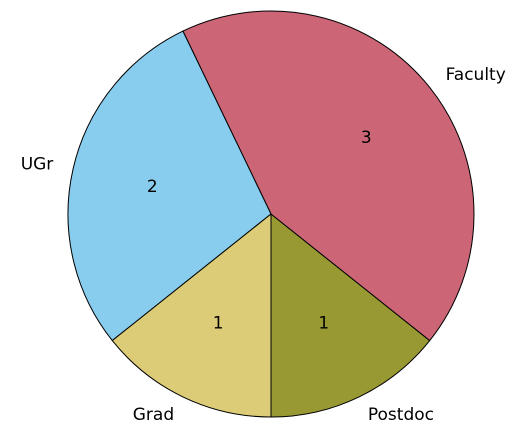 Image resolution: width=530 pixels, height=421 pixels. What do you see at coordinates (366, 138) in the screenshot?
I see `slice-value-label: 3` at bounding box center [366, 138].